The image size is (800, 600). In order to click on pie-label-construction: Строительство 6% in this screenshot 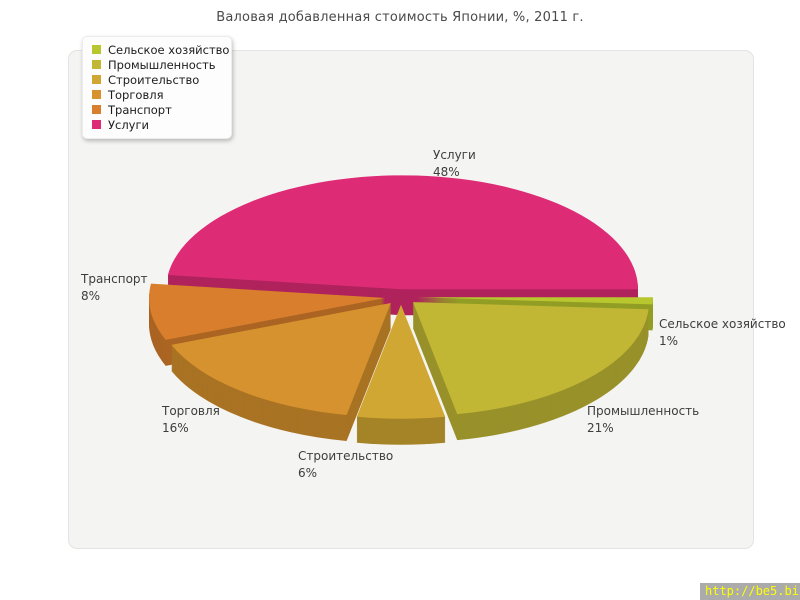, I will do `click(345, 465)`.